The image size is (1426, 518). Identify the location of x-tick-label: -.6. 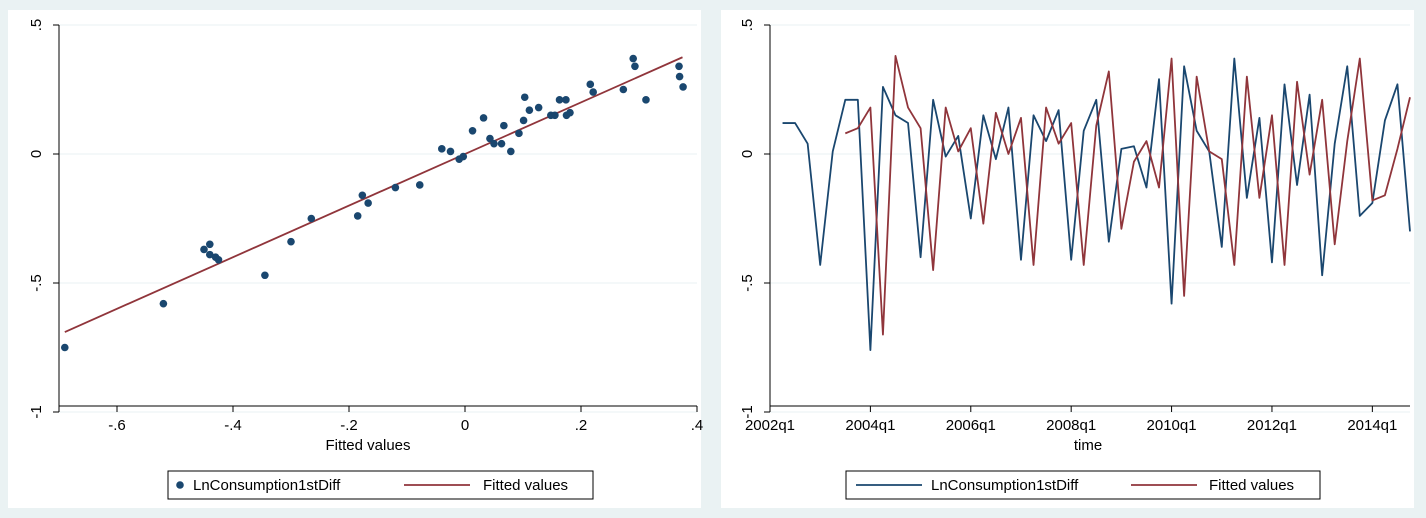
(117, 425).